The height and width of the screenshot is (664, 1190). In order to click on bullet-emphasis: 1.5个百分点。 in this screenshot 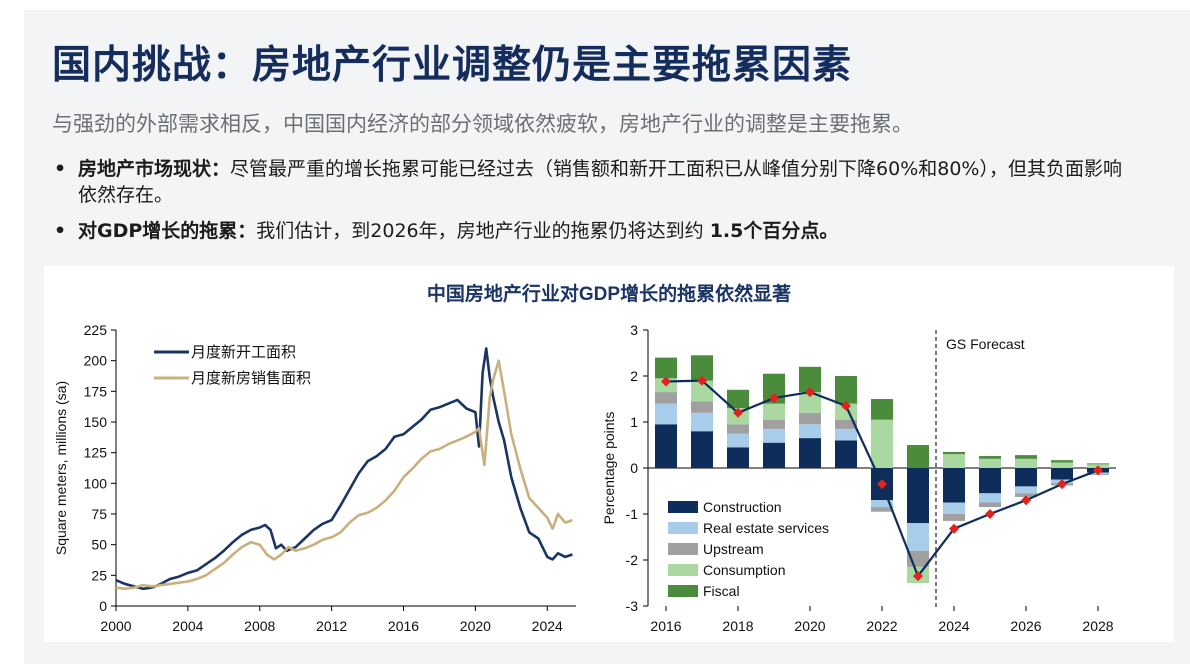, I will do `click(774, 231)`.